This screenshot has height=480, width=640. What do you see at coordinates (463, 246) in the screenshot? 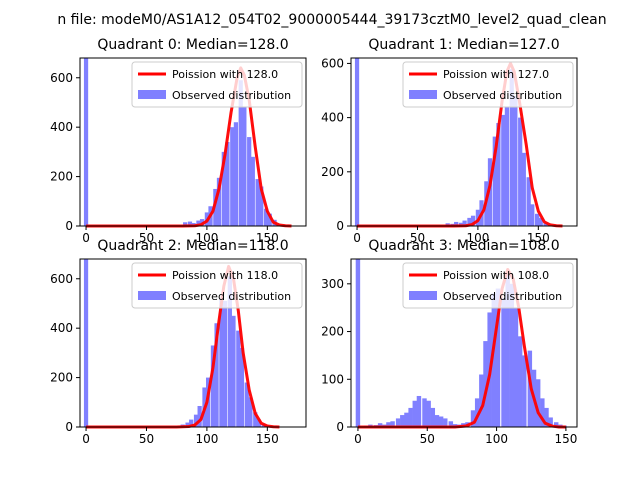
I see `panel-title-3: Quadrant 3: Median=108.0` at bounding box center [463, 246].